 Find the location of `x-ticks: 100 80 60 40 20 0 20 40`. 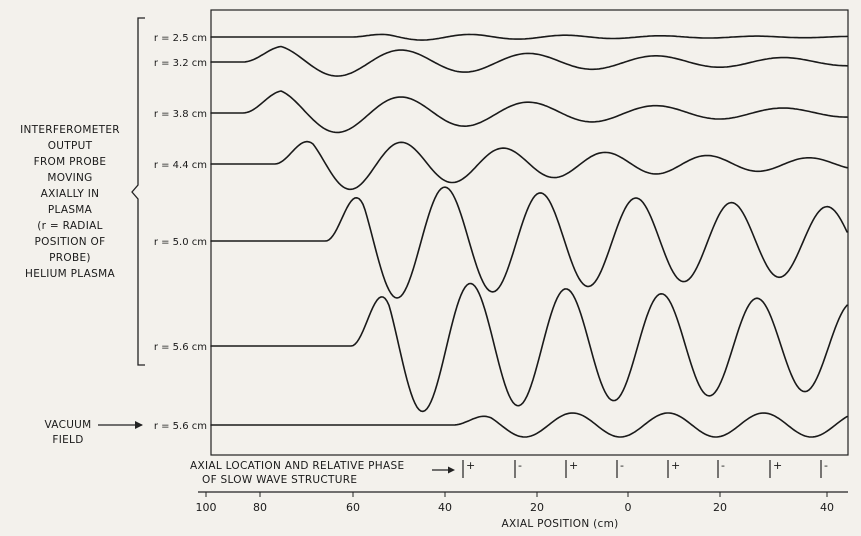

x-ticks: 100 80 60 40 20 0 20 40 is located at coordinates (515, 503).